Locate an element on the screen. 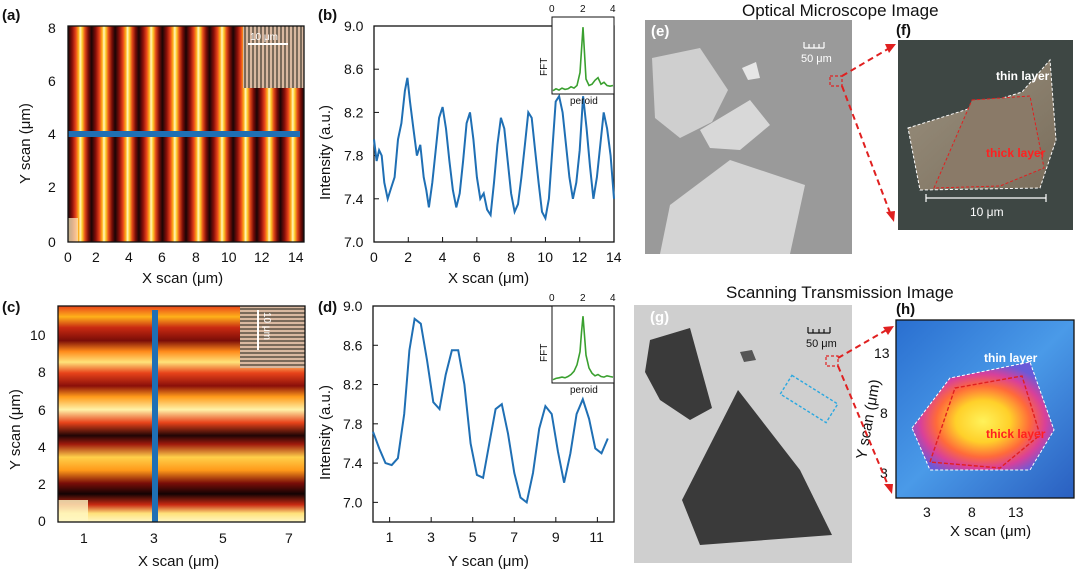  d-ylabel: Intensity (a.u.) is located at coordinates (325, 432).